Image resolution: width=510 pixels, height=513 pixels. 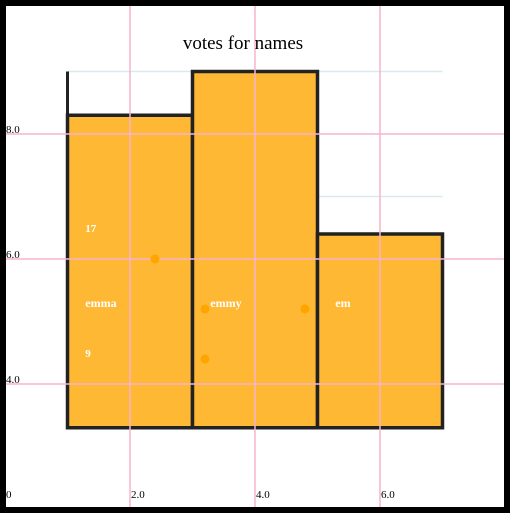 What do you see at coordinates (263, 495) in the screenshot?
I see `x-tick-label: 4.0` at bounding box center [263, 495].